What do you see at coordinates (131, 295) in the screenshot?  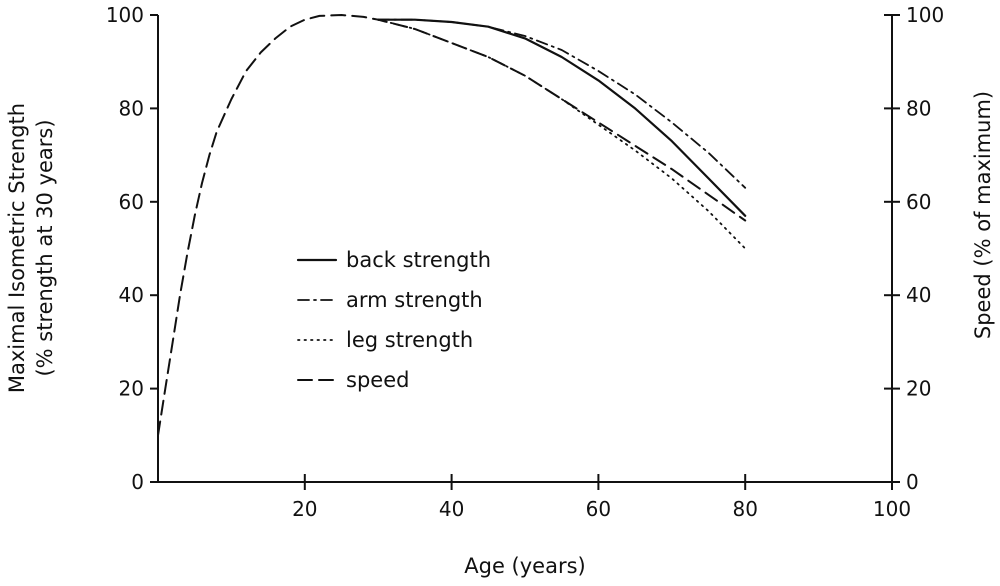 I see `y-tick-label-left: 40` at bounding box center [131, 295].